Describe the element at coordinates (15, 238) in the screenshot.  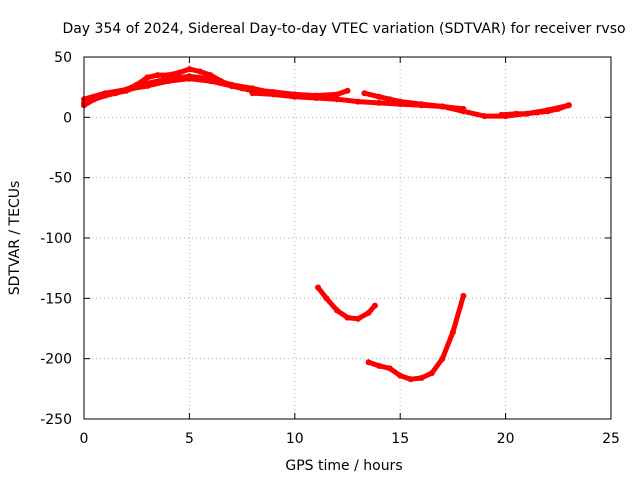
I see `y-axis-label: SDTVAR / TECUs` at that location.